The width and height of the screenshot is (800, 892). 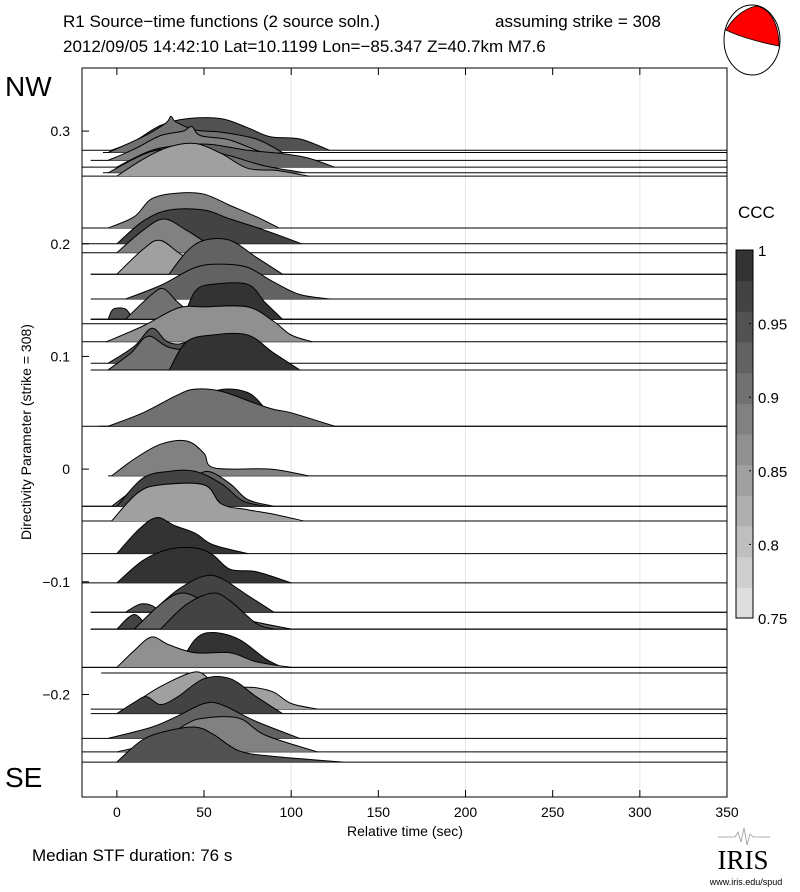 I want to click on y-tick-label: −0.2, so click(x=56, y=694).